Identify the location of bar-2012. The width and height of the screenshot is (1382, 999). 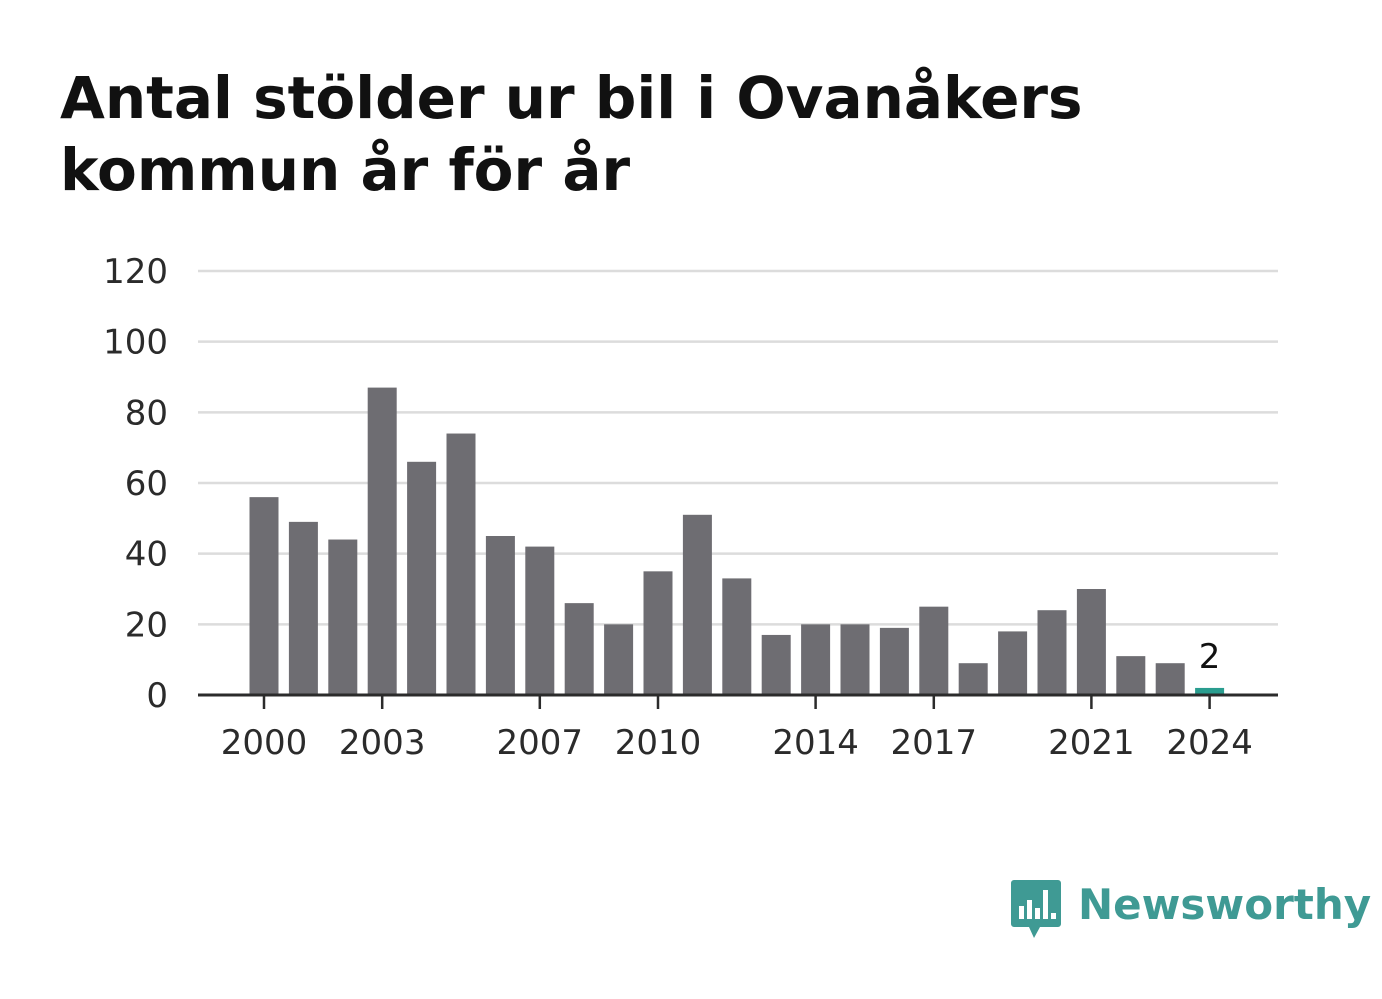
(737, 636).